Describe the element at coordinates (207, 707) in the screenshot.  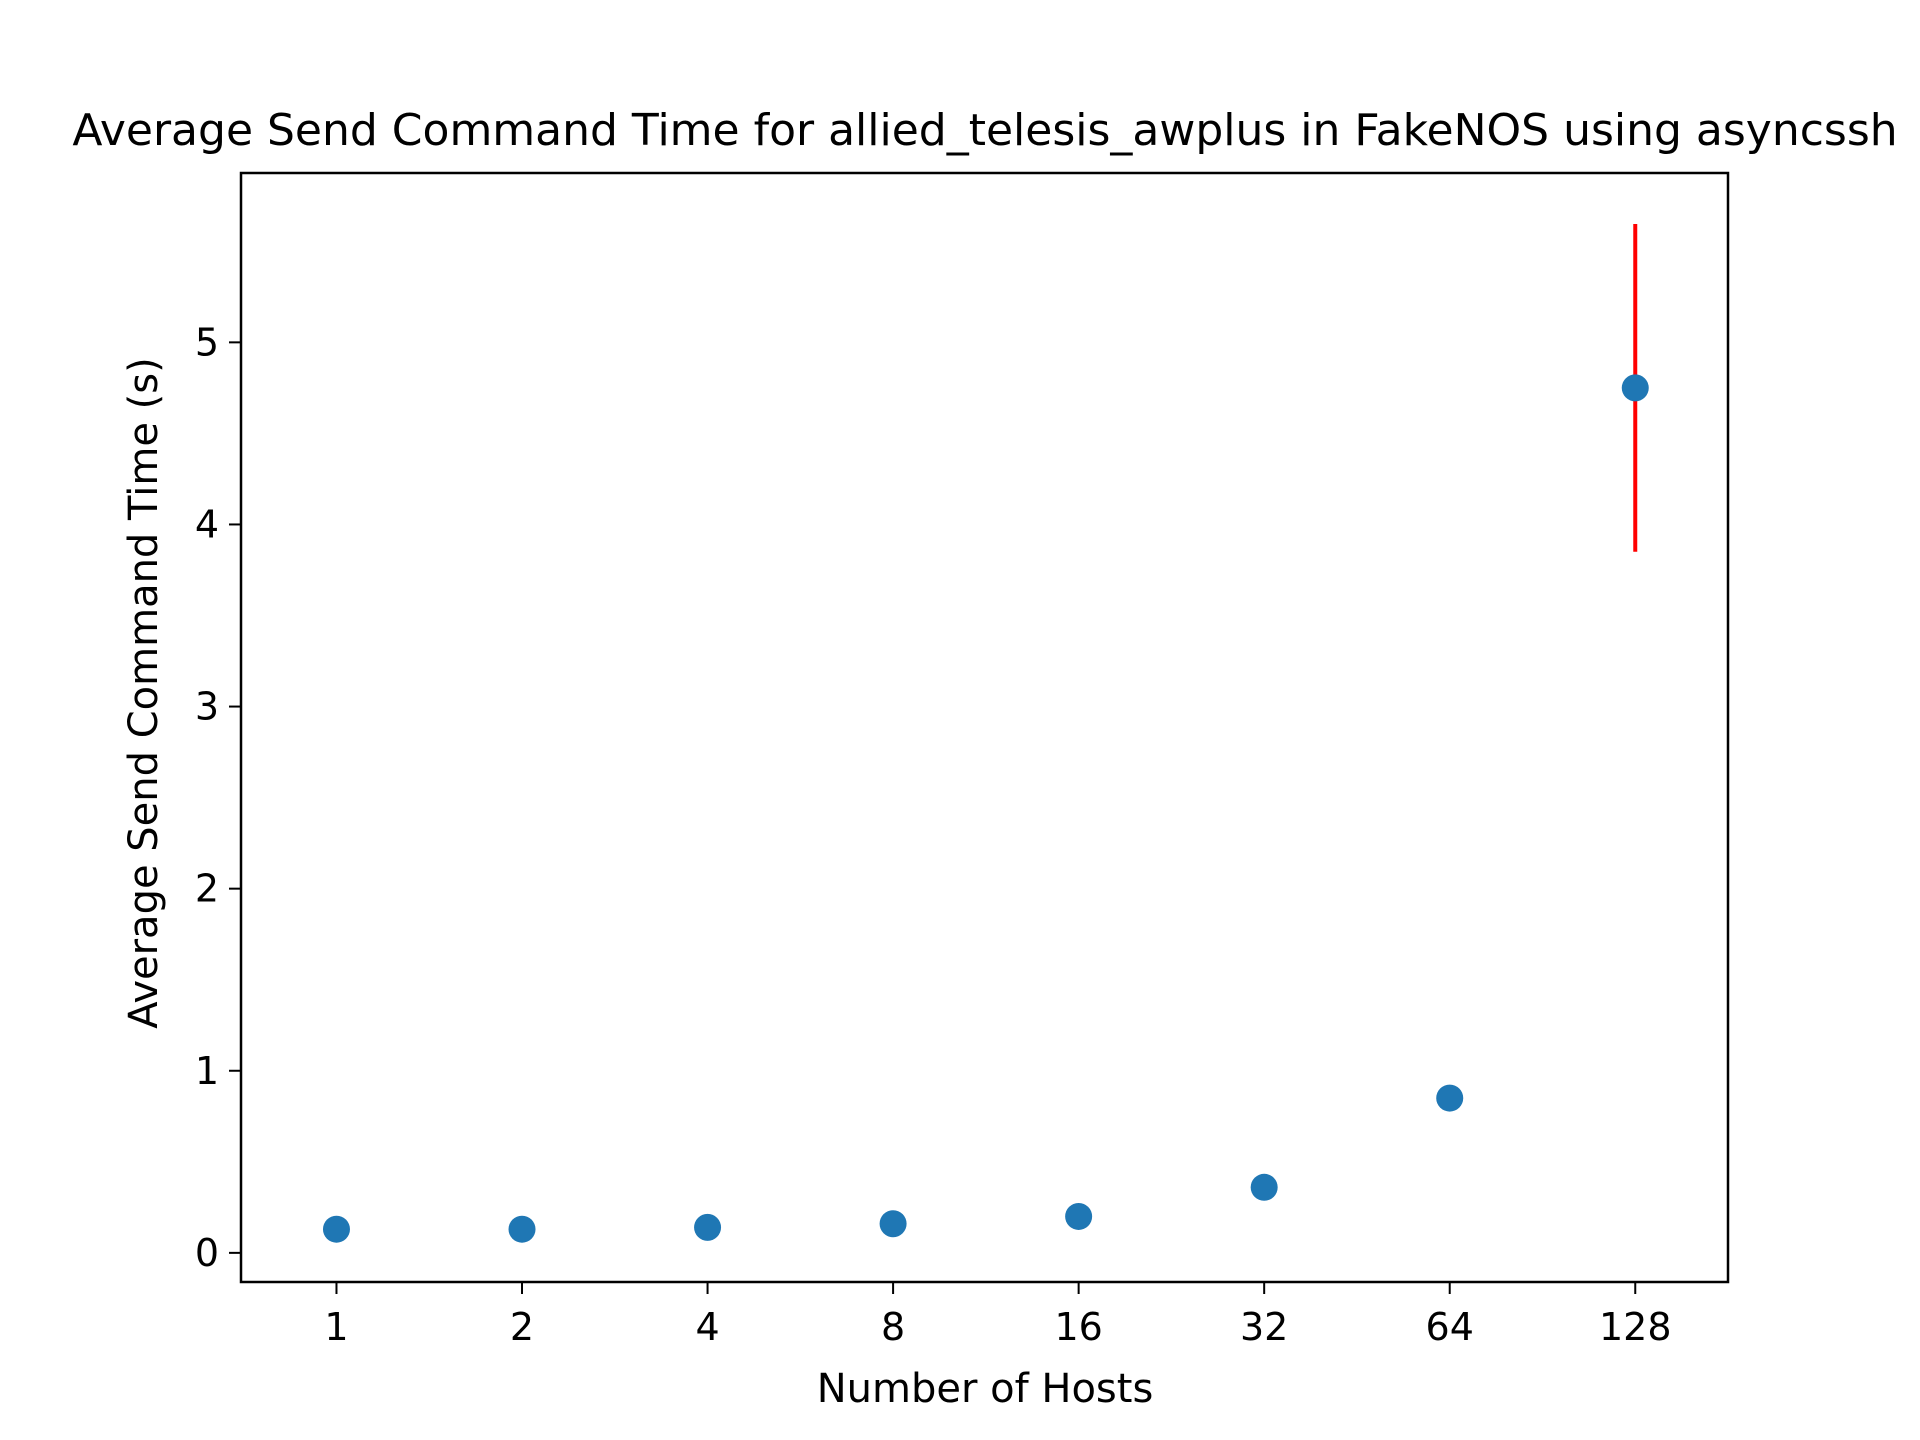
I see `y-tick-label: 3` at that location.